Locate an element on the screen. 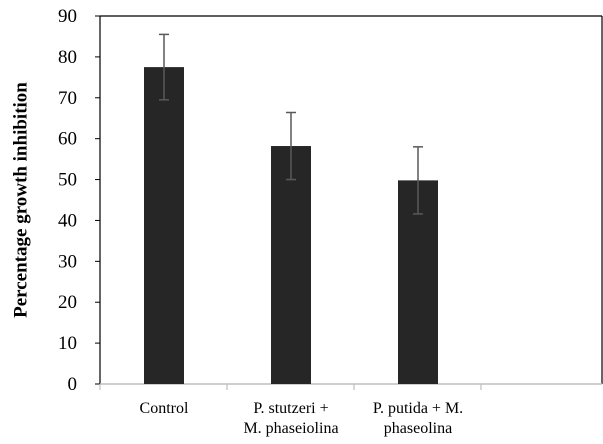 The width and height of the screenshot is (603, 444). x-category-label: M. phaseiolina is located at coordinates (290, 428).